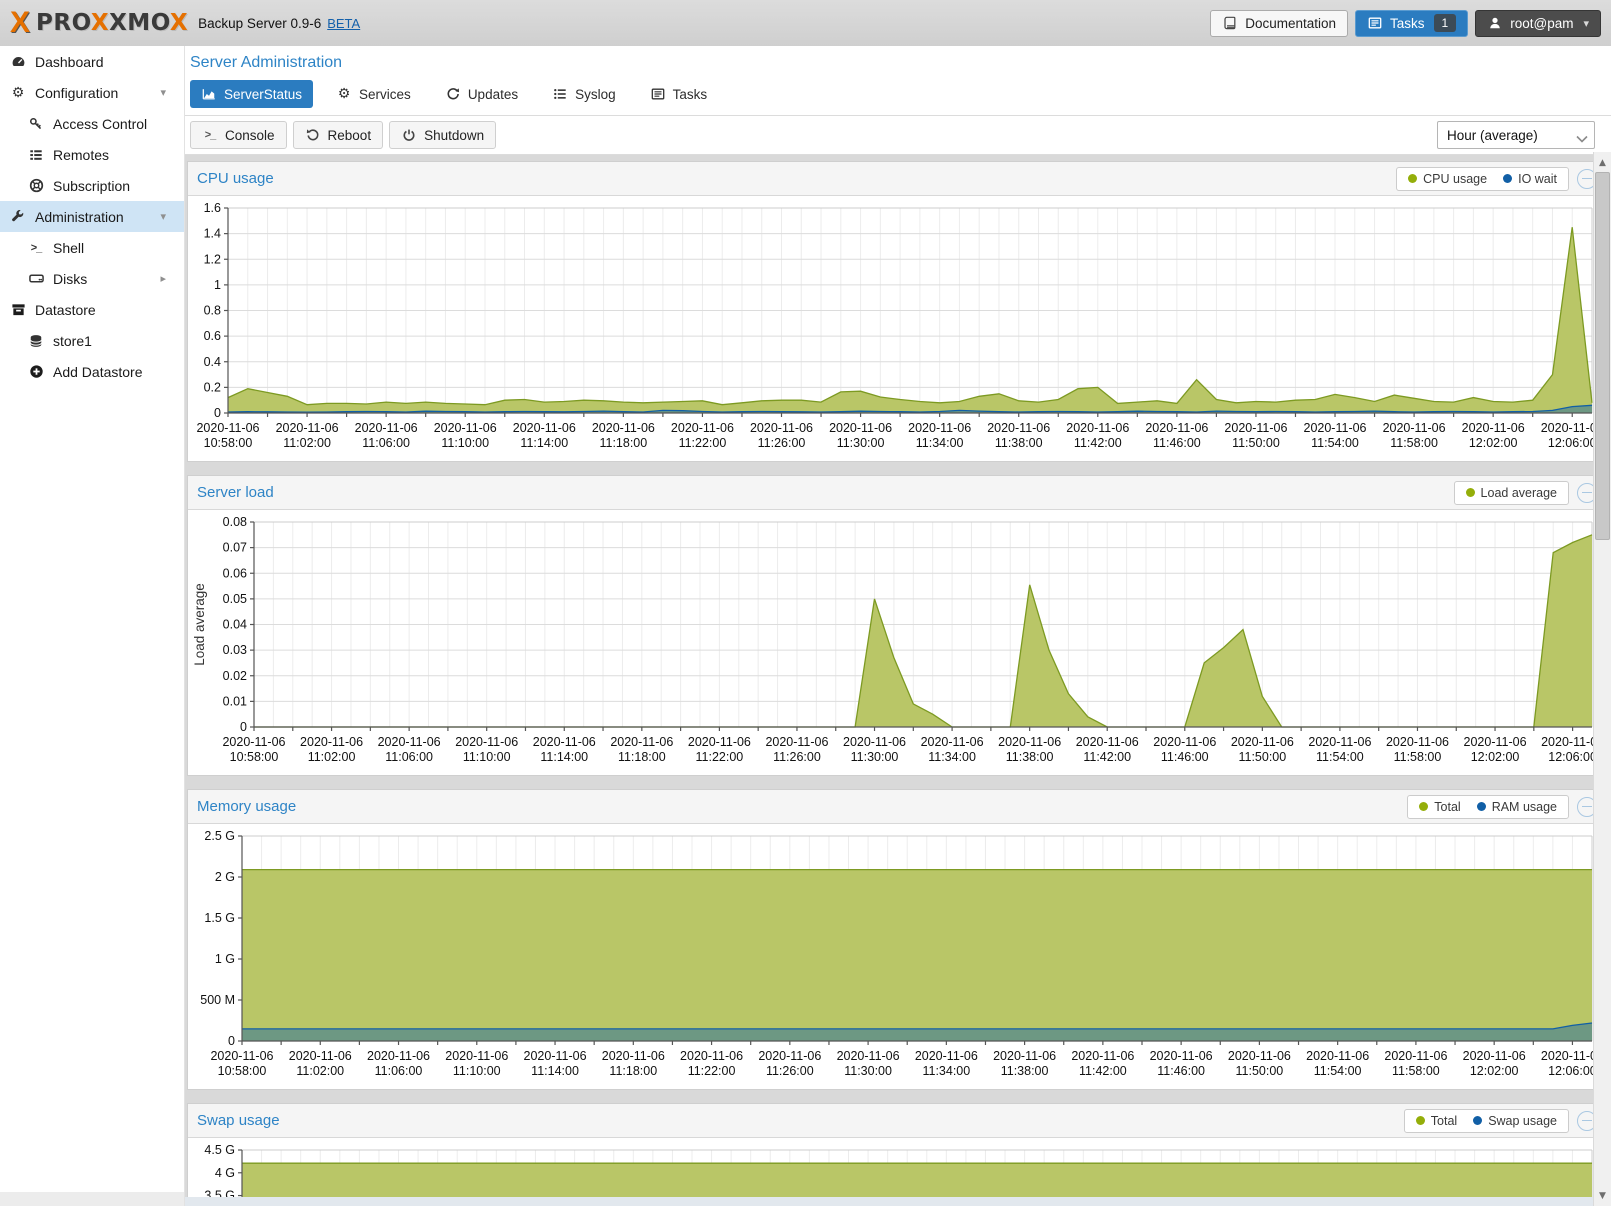 The width and height of the screenshot is (1611, 1206). What do you see at coordinates (338, 135) in the screenshot?
I see `reboot-button: Reboot` at bounding box center [338, 135].